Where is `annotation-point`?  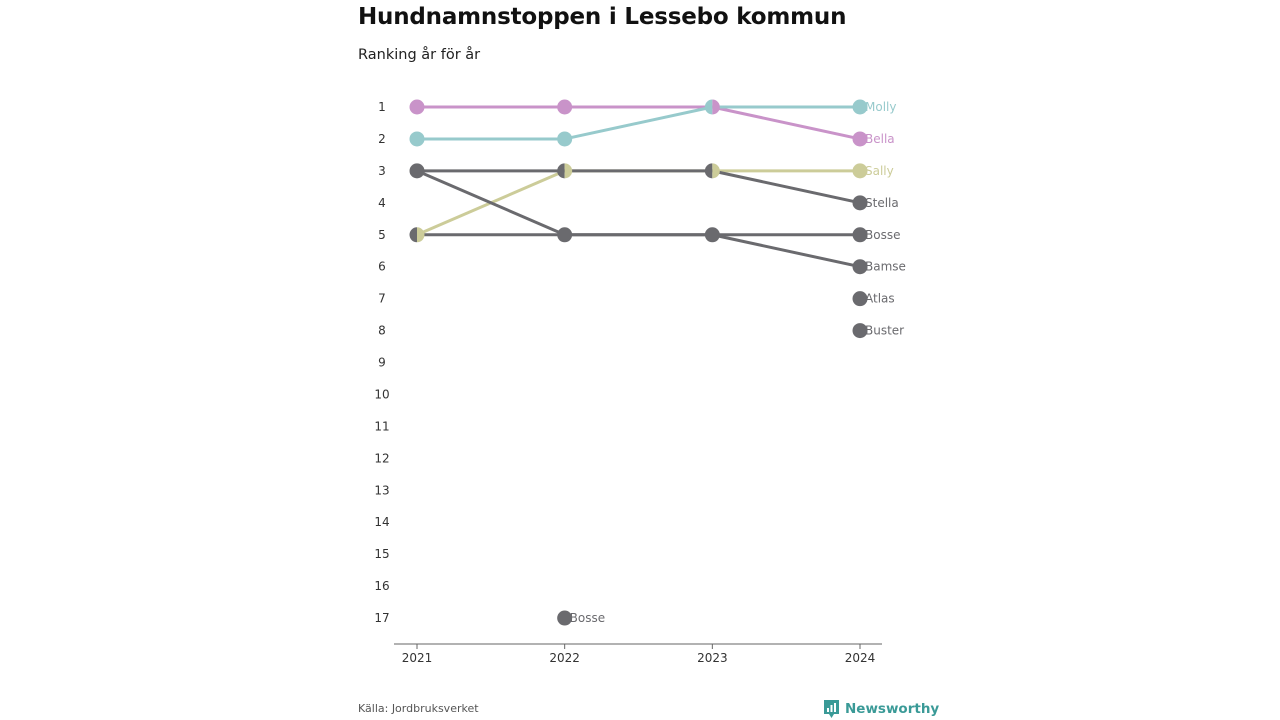
annotation-point is located at coordinates (565, 618).